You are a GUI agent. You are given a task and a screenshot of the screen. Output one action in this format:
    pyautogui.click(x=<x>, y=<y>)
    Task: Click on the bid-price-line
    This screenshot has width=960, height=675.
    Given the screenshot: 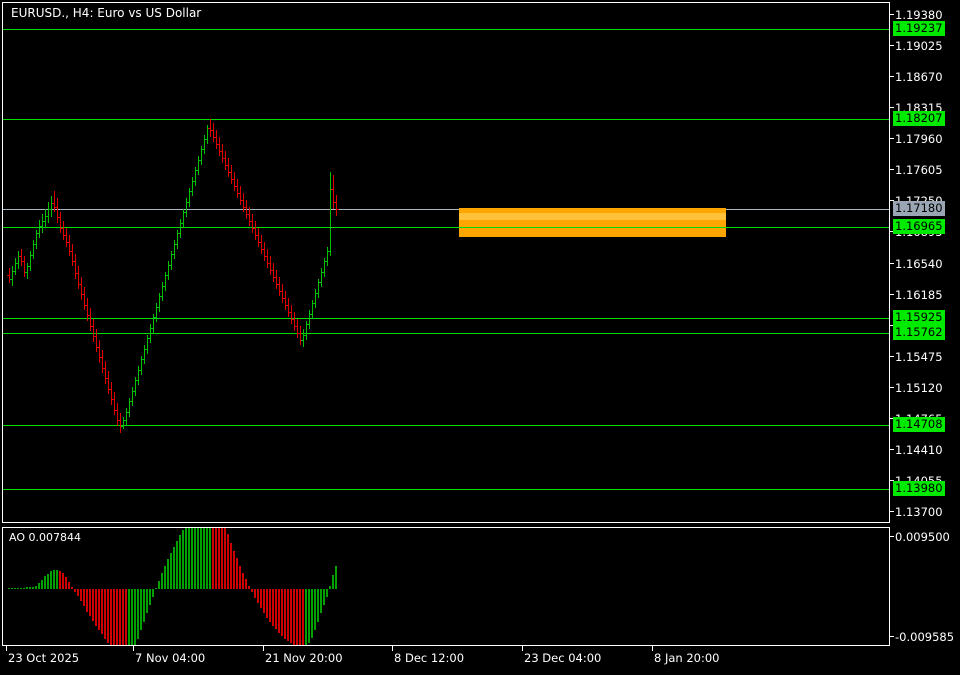 What is the action you would take?
    pyautogui.click(x=446, y=209)
    